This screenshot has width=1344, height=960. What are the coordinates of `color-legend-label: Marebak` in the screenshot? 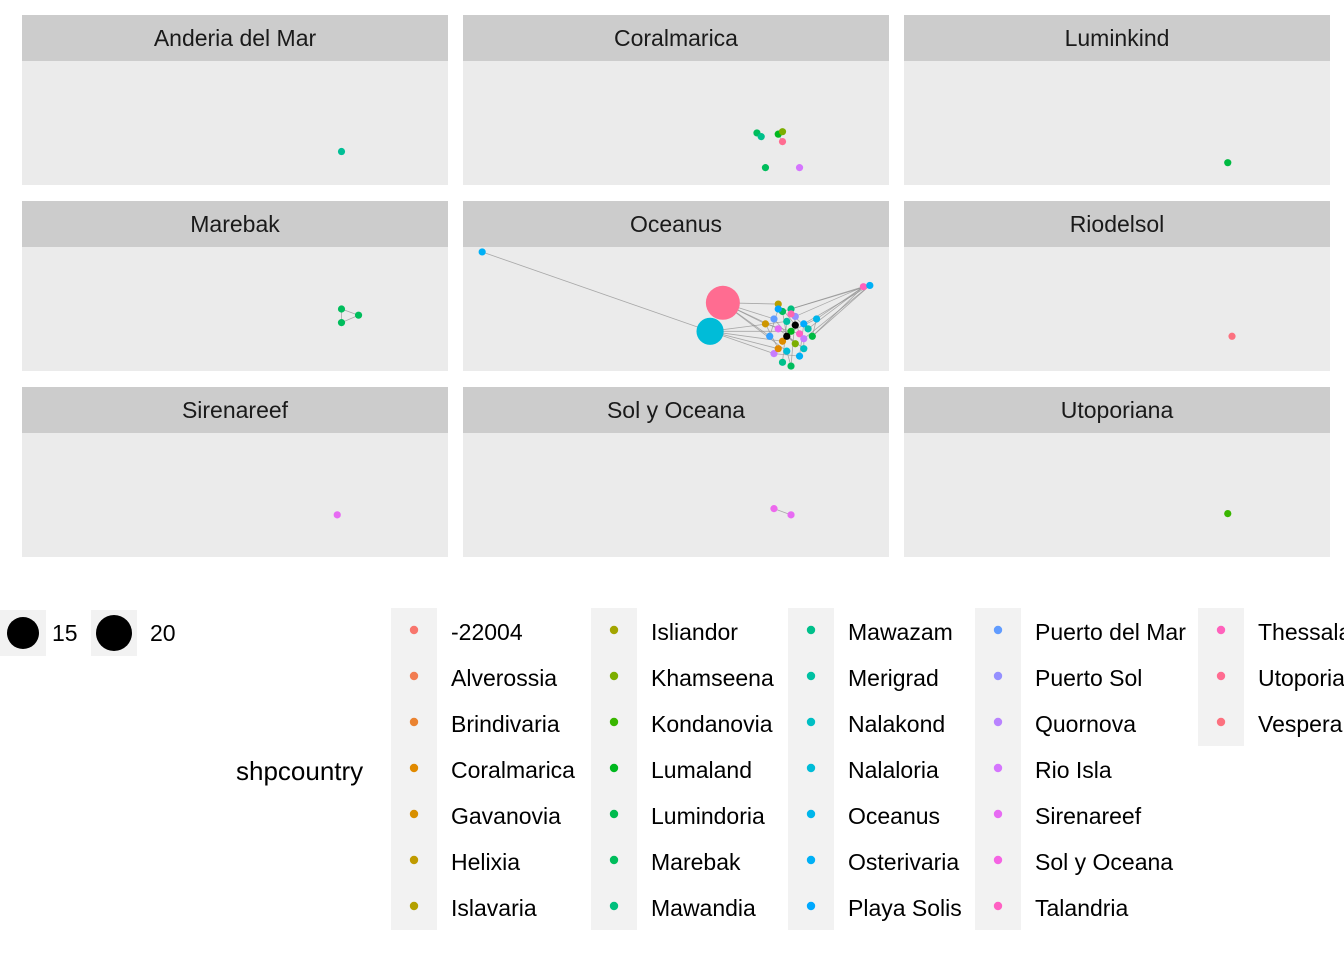 It's located at (696, 862).